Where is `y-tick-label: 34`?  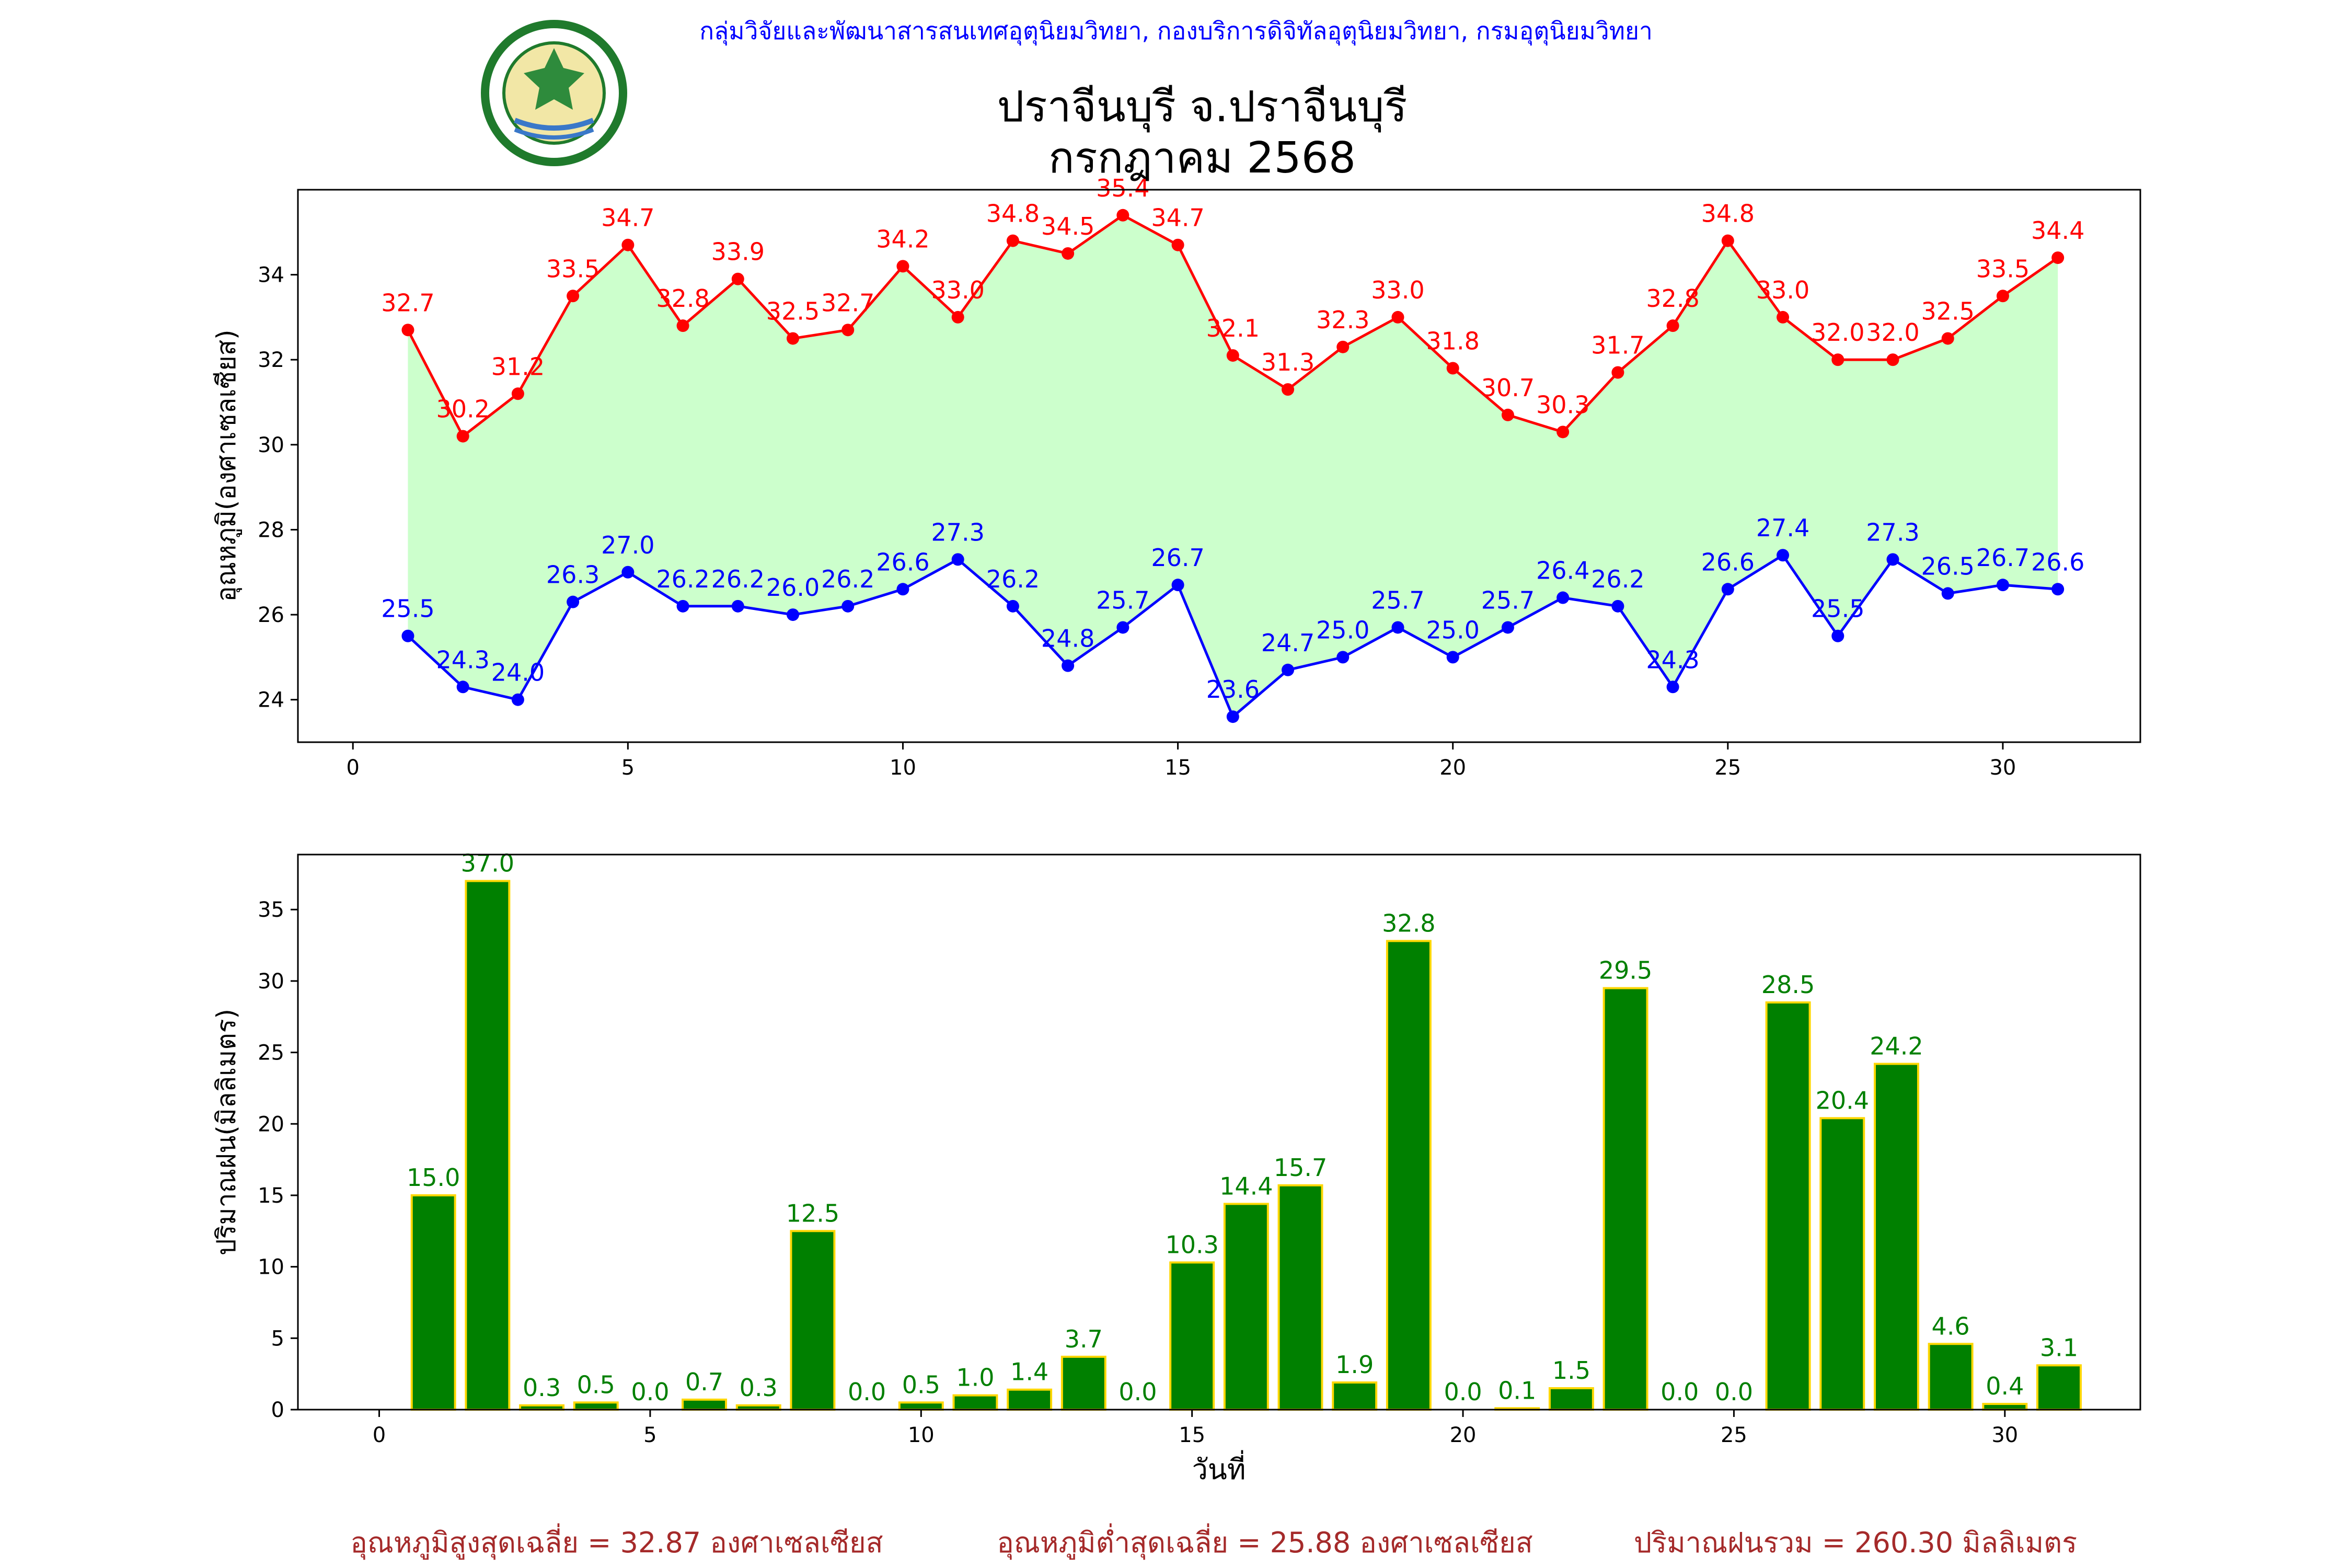
y-tick-label: 34 is located at coordinates (271, 275).